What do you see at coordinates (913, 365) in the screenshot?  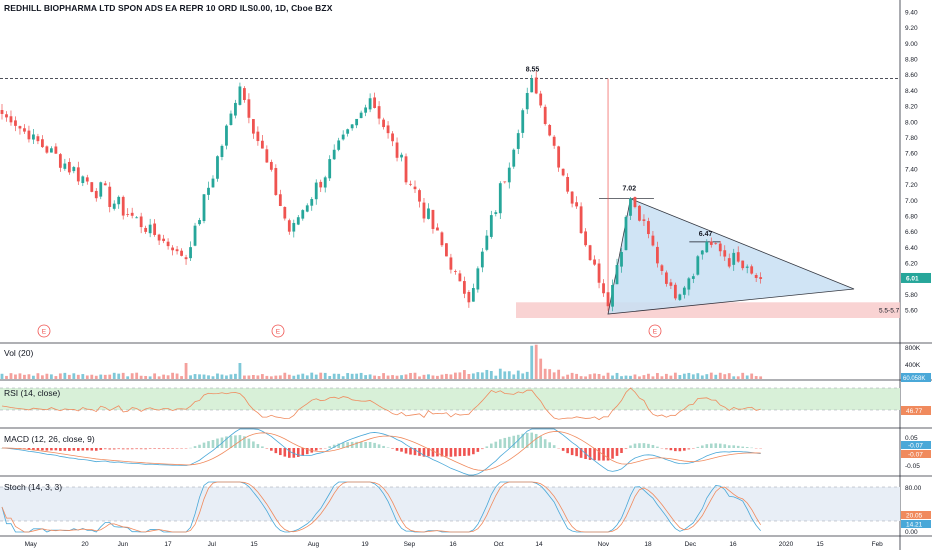 I see `vol-tick-label: 400K` at bounding box center [913, 365].